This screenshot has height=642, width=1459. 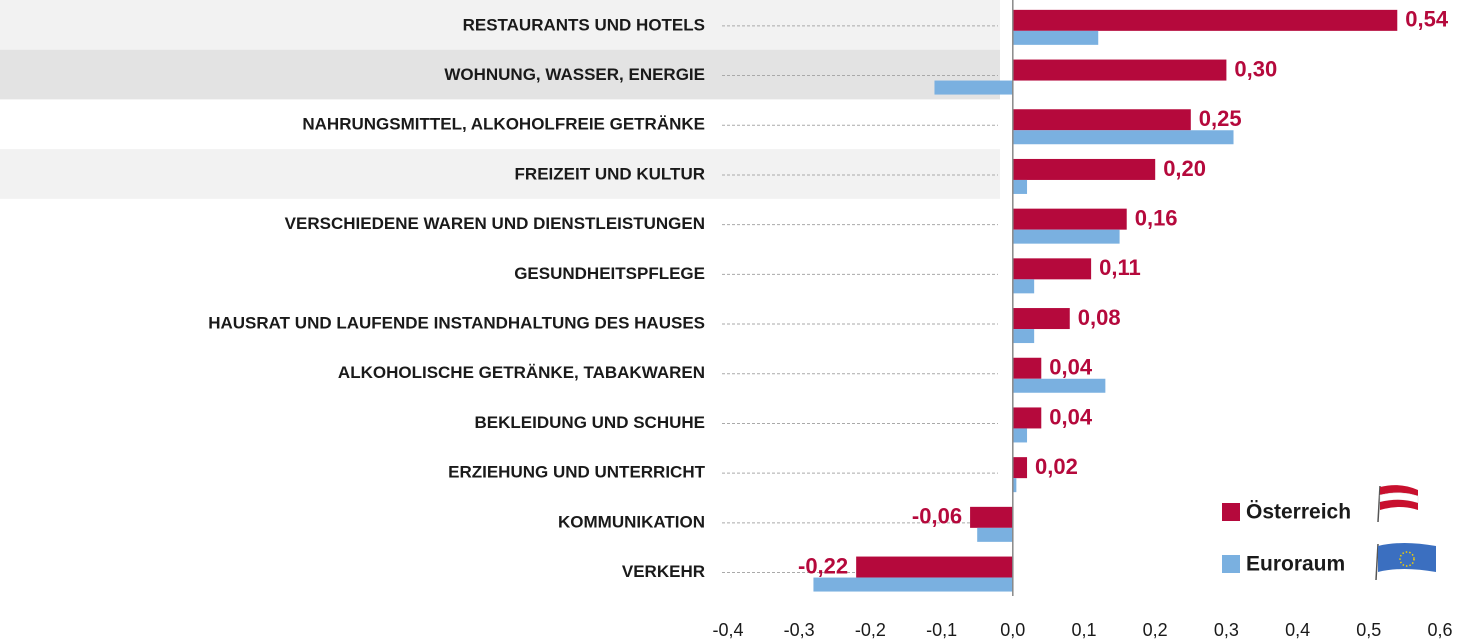 I want to click on x-tick-label: 0,4, so click(x=1297, y=630).